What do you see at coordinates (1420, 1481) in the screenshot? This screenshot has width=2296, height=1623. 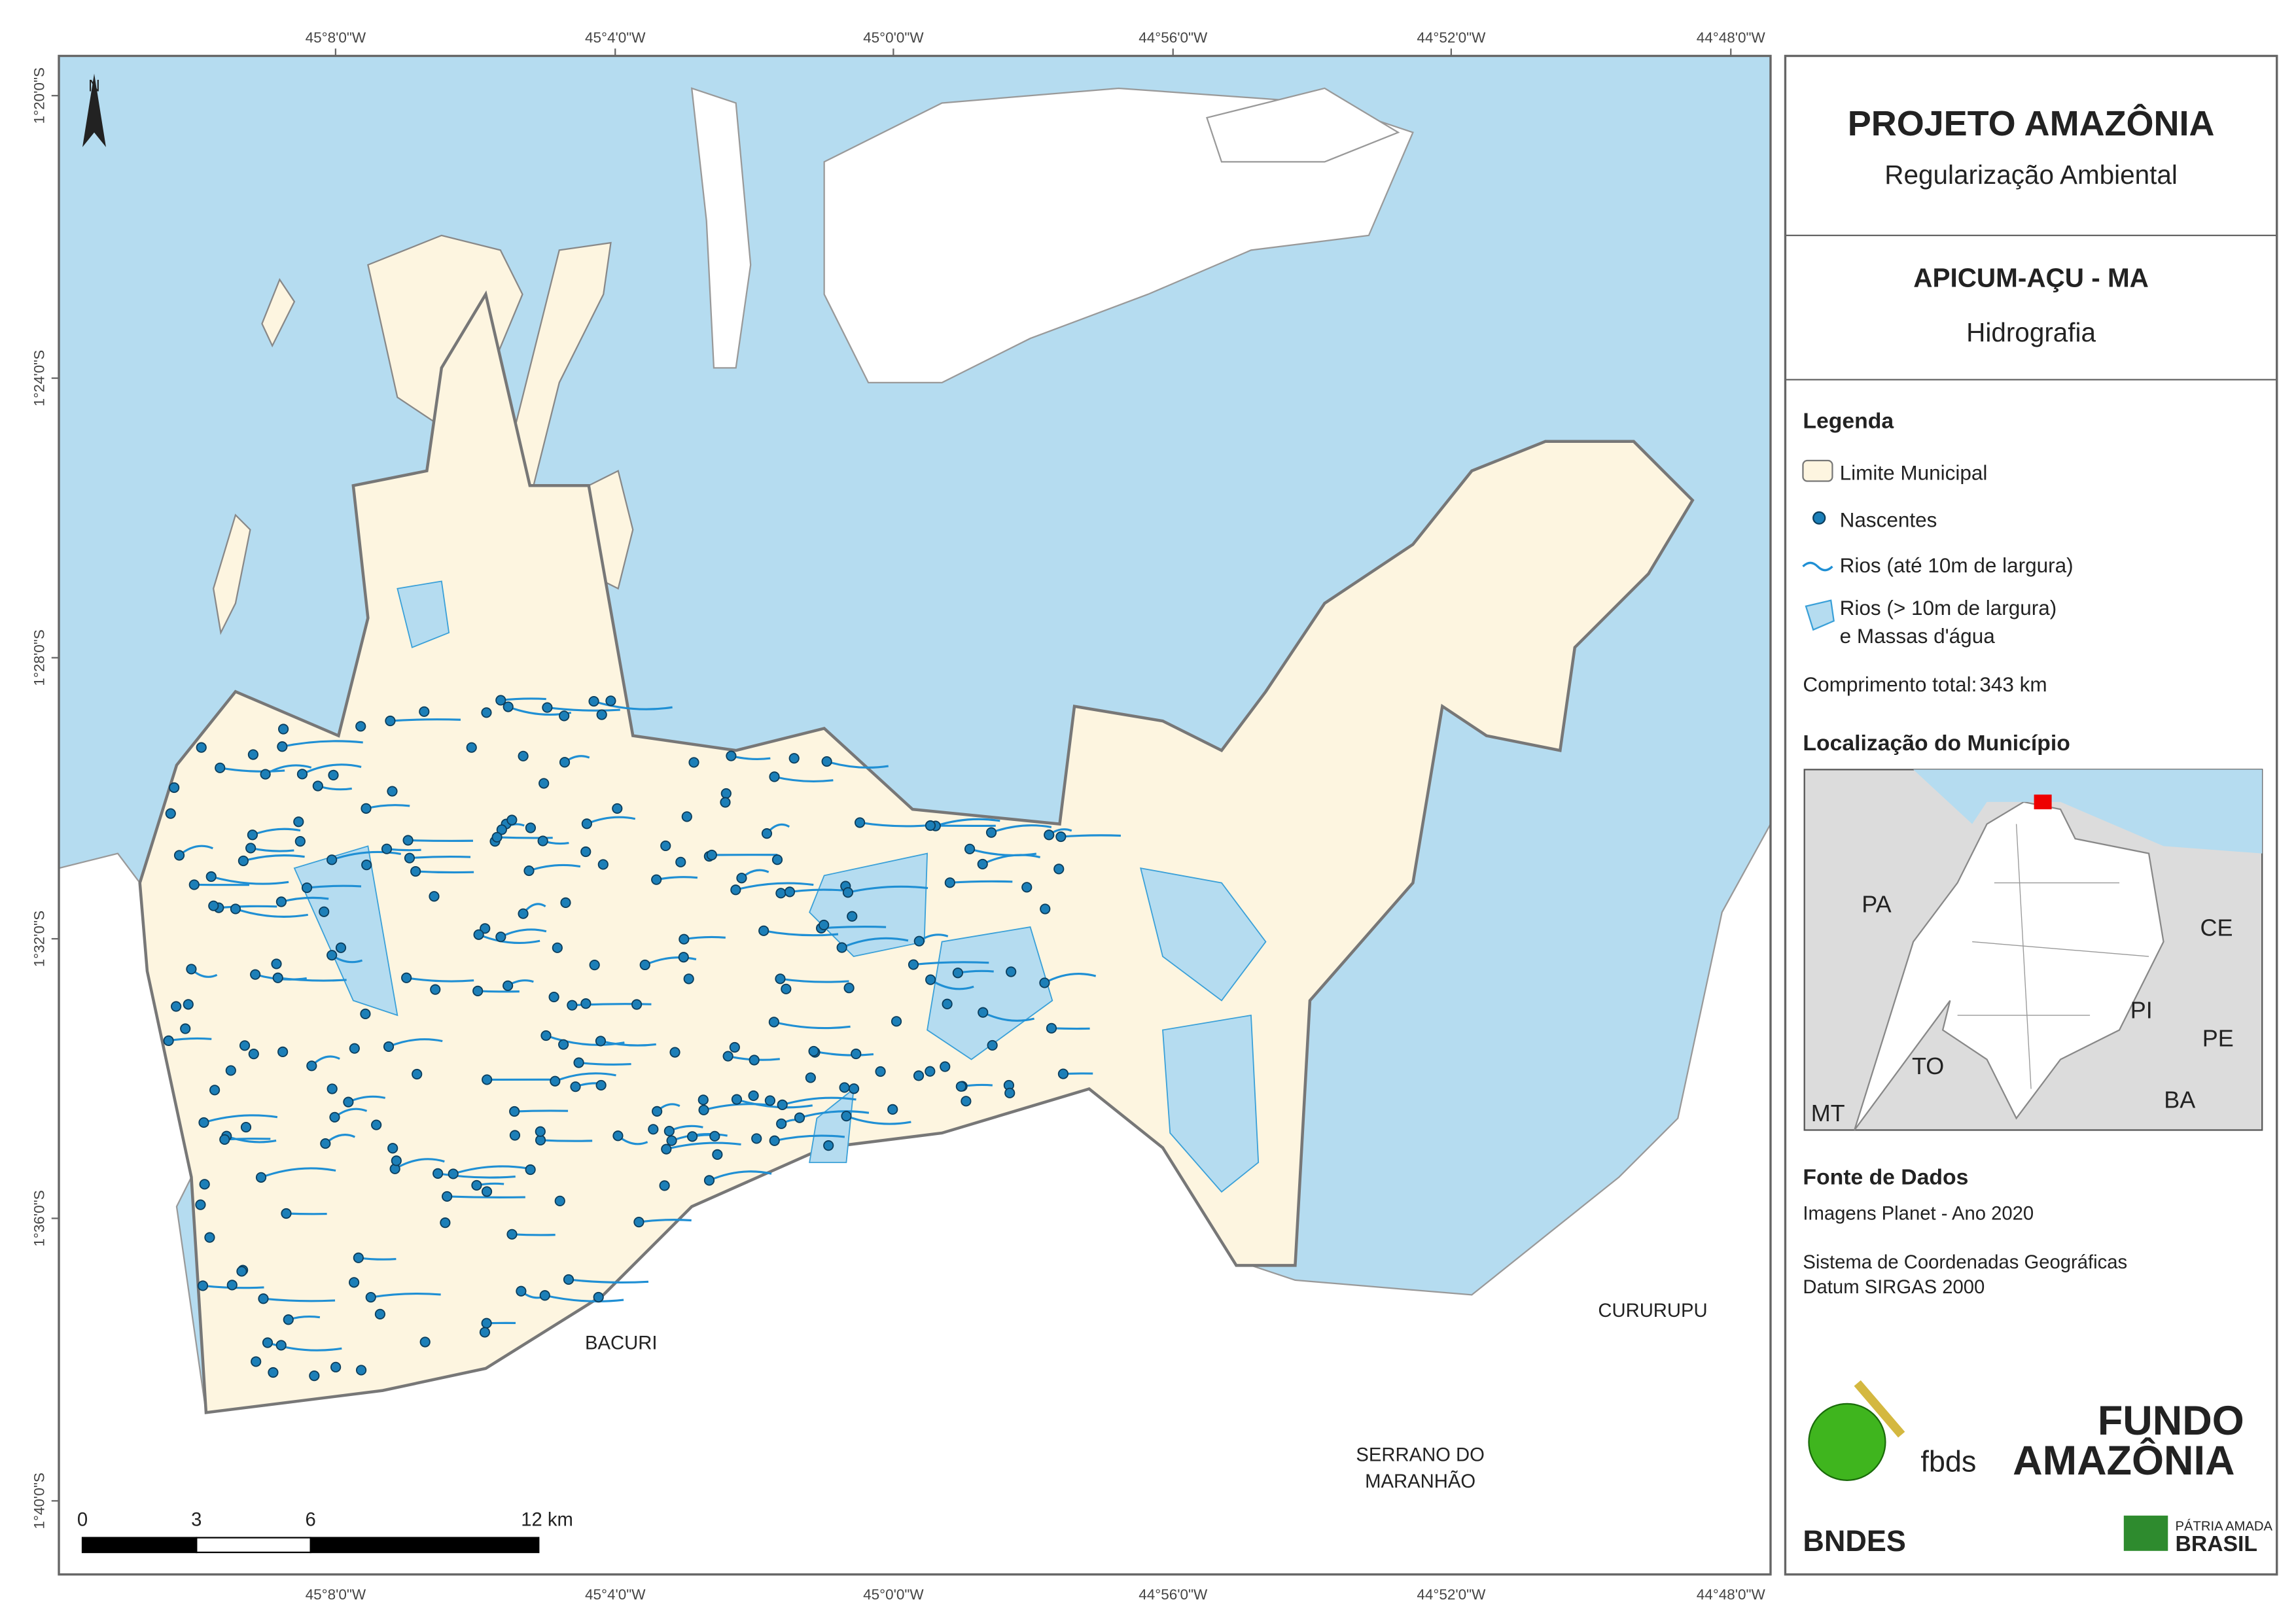 I see `place-label: MARANHÃO` at bounding box center [1420, 1481].